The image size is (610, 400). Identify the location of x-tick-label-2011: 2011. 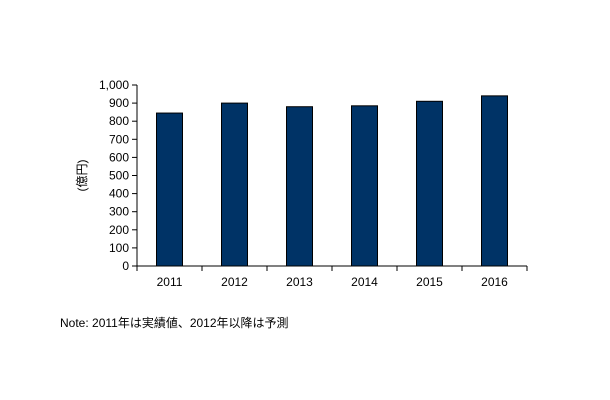
(170, 282).